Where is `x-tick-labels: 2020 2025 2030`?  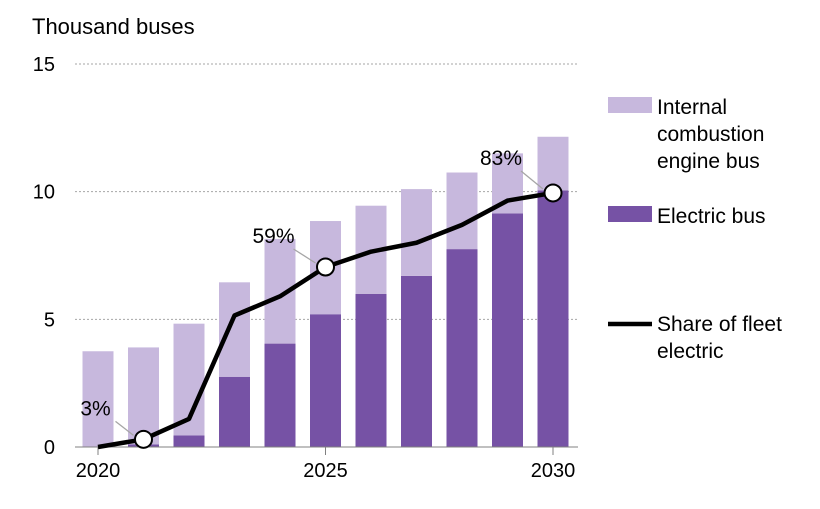 x-tick-labels: 2020 2025 2030 is located at coordinates (326, 471).